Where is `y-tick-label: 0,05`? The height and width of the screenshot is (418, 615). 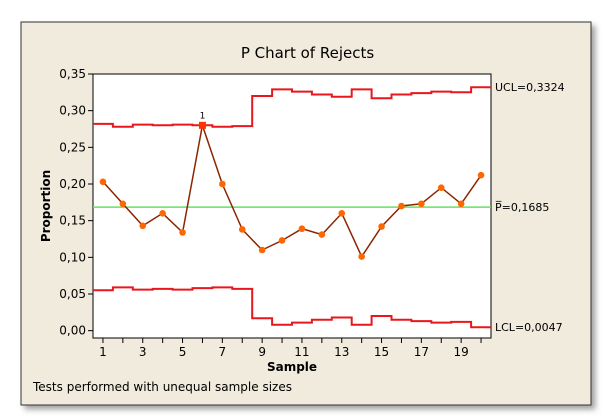
y-tick-label: 0,05 is located at coordinates (72, 294).